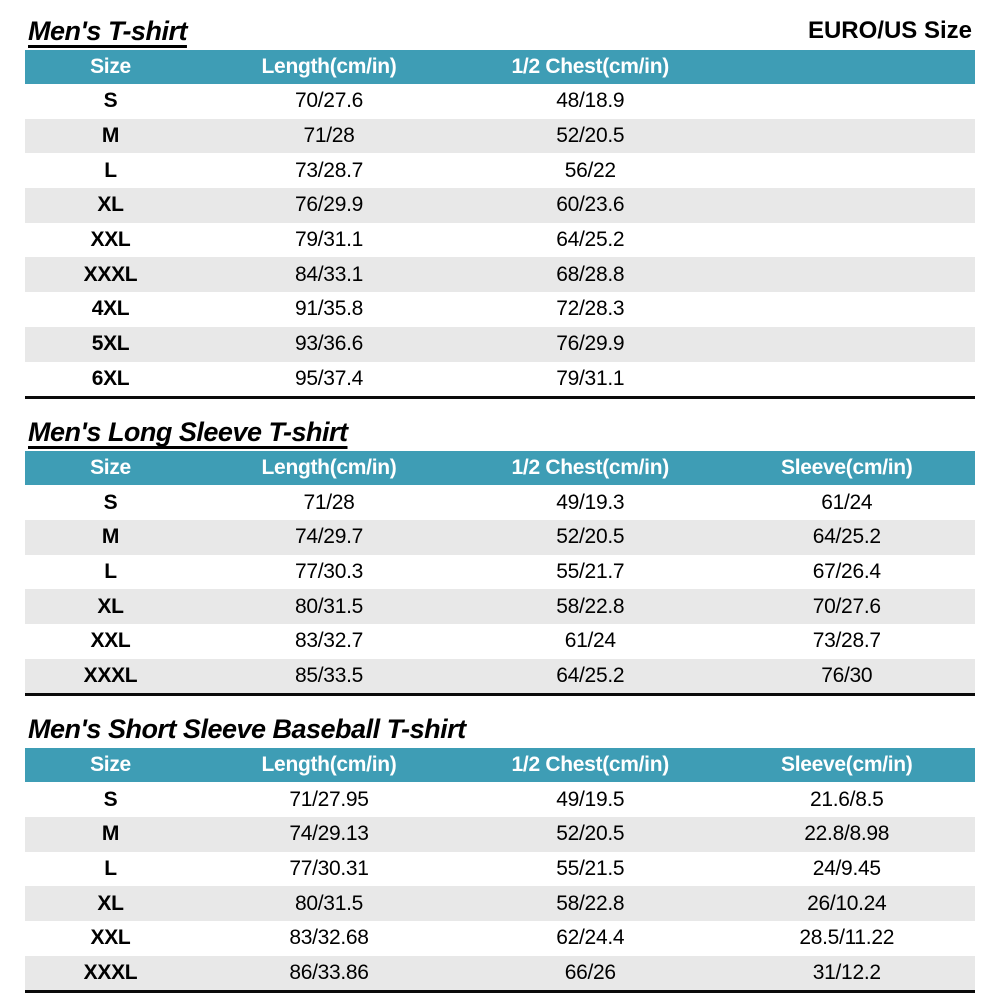  I want to click on value-cell: 77/30.3, so click(329, 571).